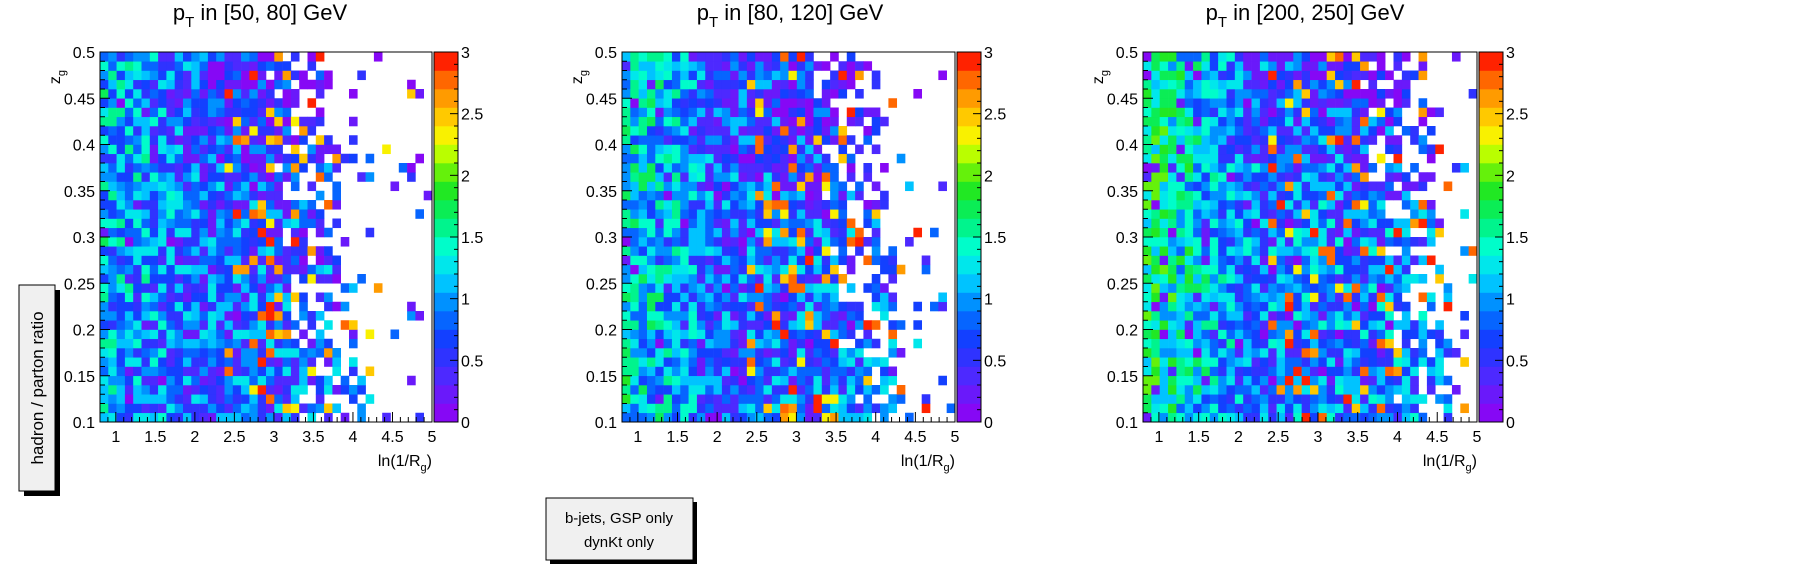 The image size is (1798, 576). What do you see at coordinates (458, 238) in the screenshot?
I see `colorbar: 00.511.522.53` at bounding box center [458, 238].